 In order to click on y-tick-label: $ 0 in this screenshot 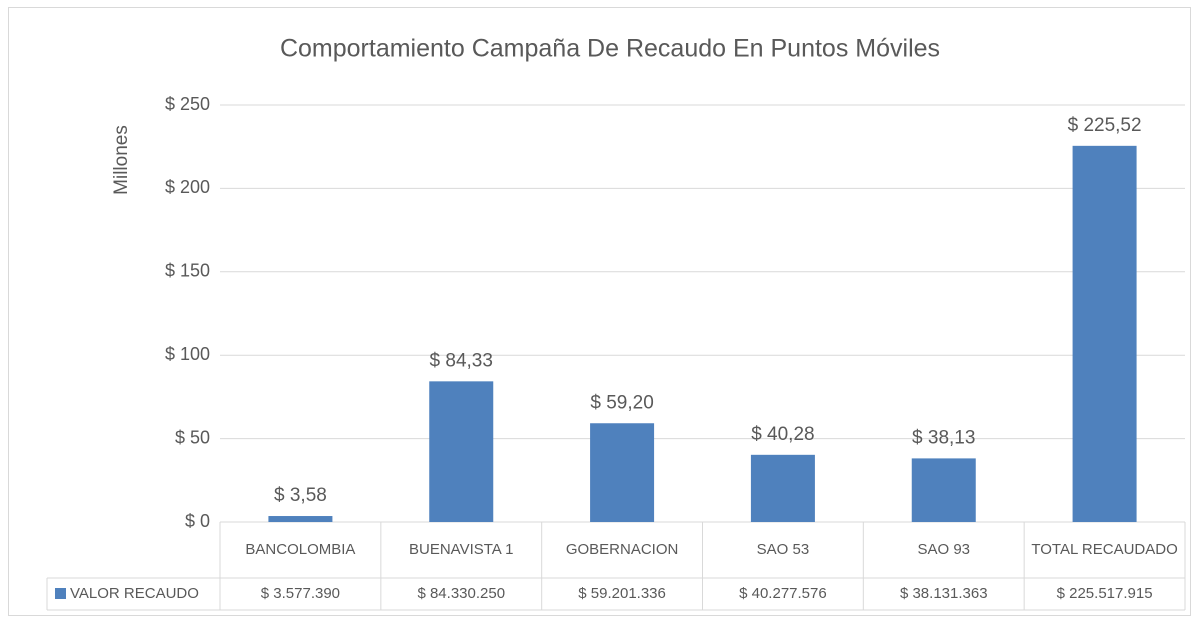, I will do `click(197, 521)`.